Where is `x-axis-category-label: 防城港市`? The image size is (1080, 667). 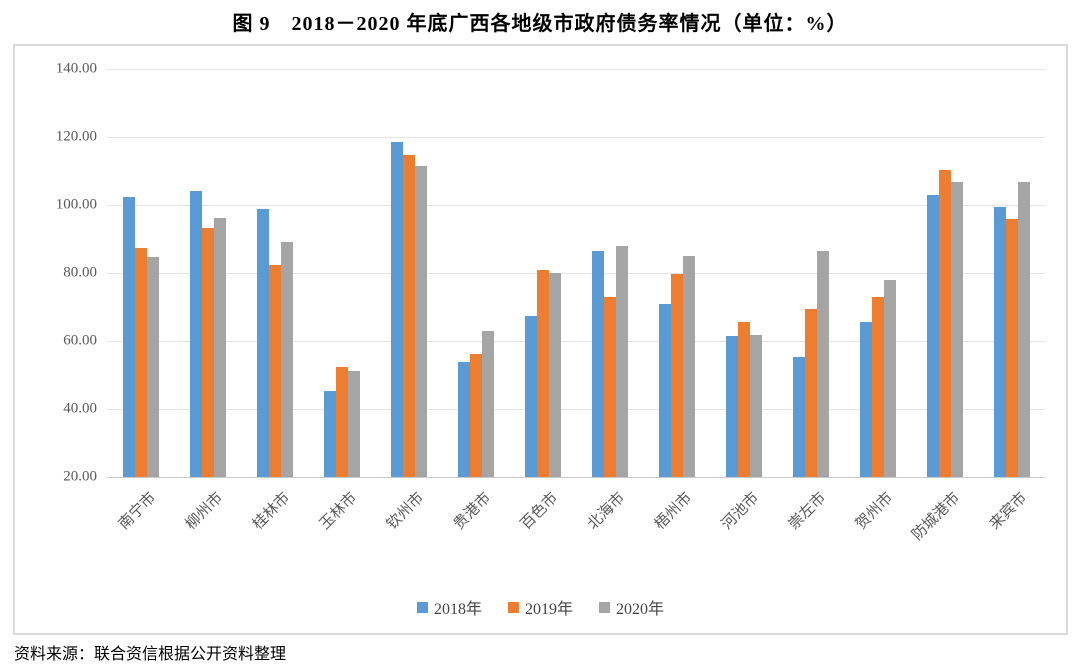 x-axis-category-label: 防城港市 is located at coordinates (936, 516).